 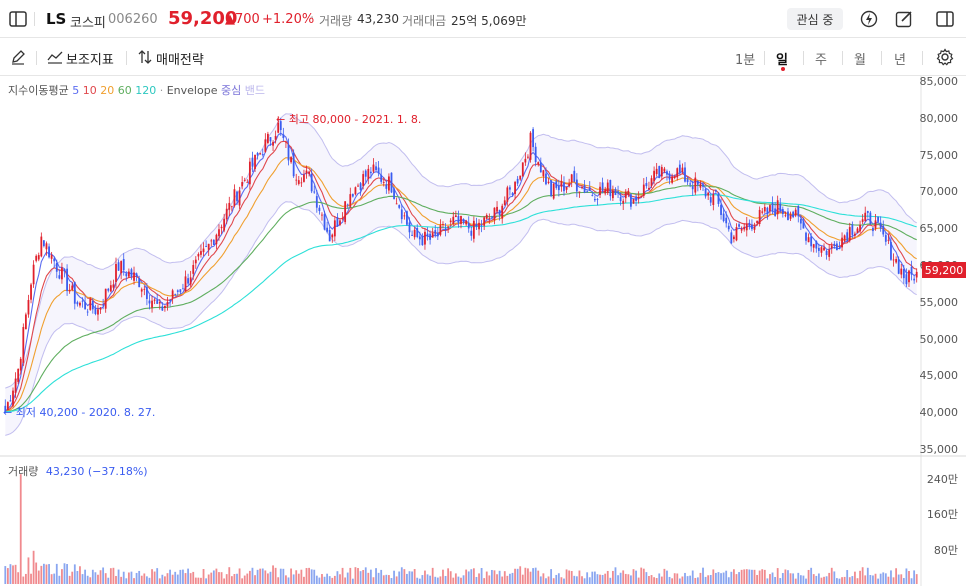 I want to click on layout-panel-icon, so click(x=945, y=19).